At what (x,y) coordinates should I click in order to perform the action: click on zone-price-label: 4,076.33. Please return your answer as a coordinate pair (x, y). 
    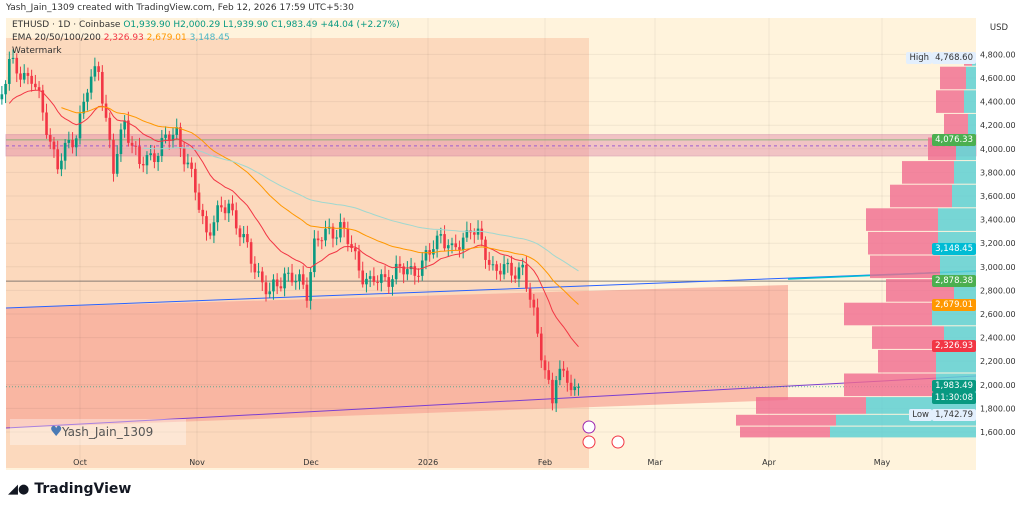
    Looking at the image, I should click on (954, 140).